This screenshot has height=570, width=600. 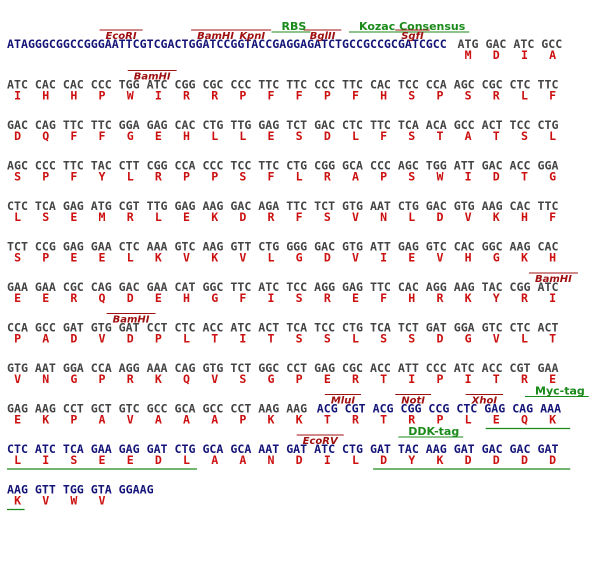 What do you see at coordinates (413, 401) in the screenshot?
I see `enzyme-label: NotI` at bounding box center [413, 401].